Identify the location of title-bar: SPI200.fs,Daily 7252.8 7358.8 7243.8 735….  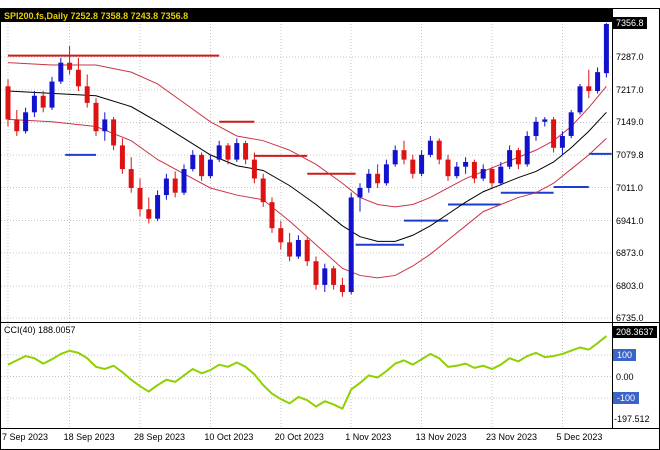
(306, 15).